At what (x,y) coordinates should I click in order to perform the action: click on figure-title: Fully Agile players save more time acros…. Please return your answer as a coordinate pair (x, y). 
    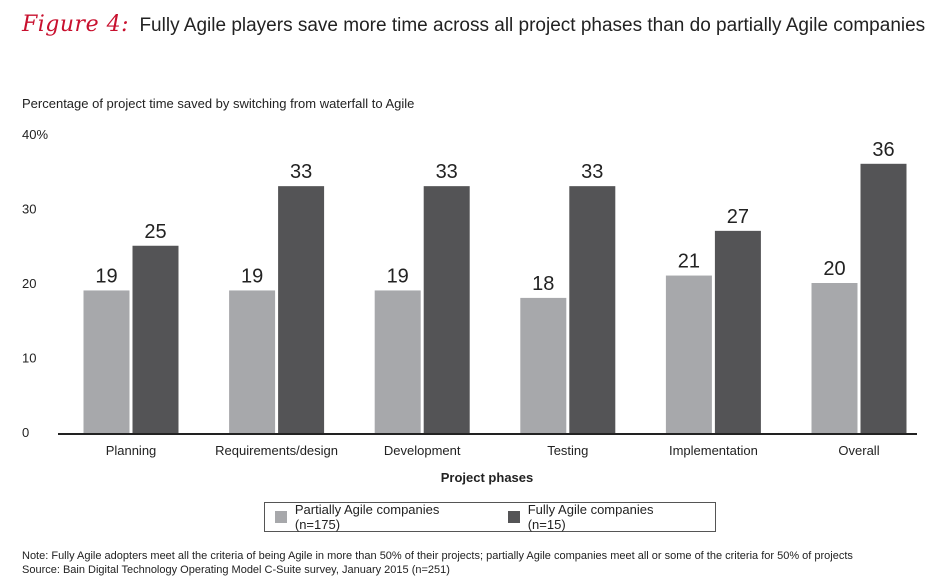
    Looking at the image, I should click on (532, 25).